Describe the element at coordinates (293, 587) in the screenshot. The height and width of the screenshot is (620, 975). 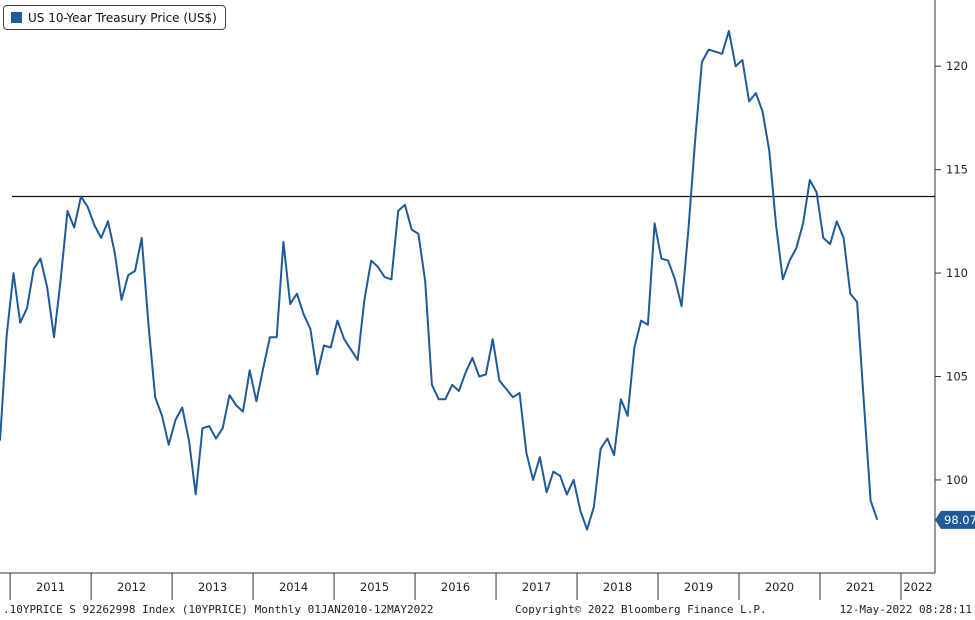
I see `x-tick-label: 2014` at that location.